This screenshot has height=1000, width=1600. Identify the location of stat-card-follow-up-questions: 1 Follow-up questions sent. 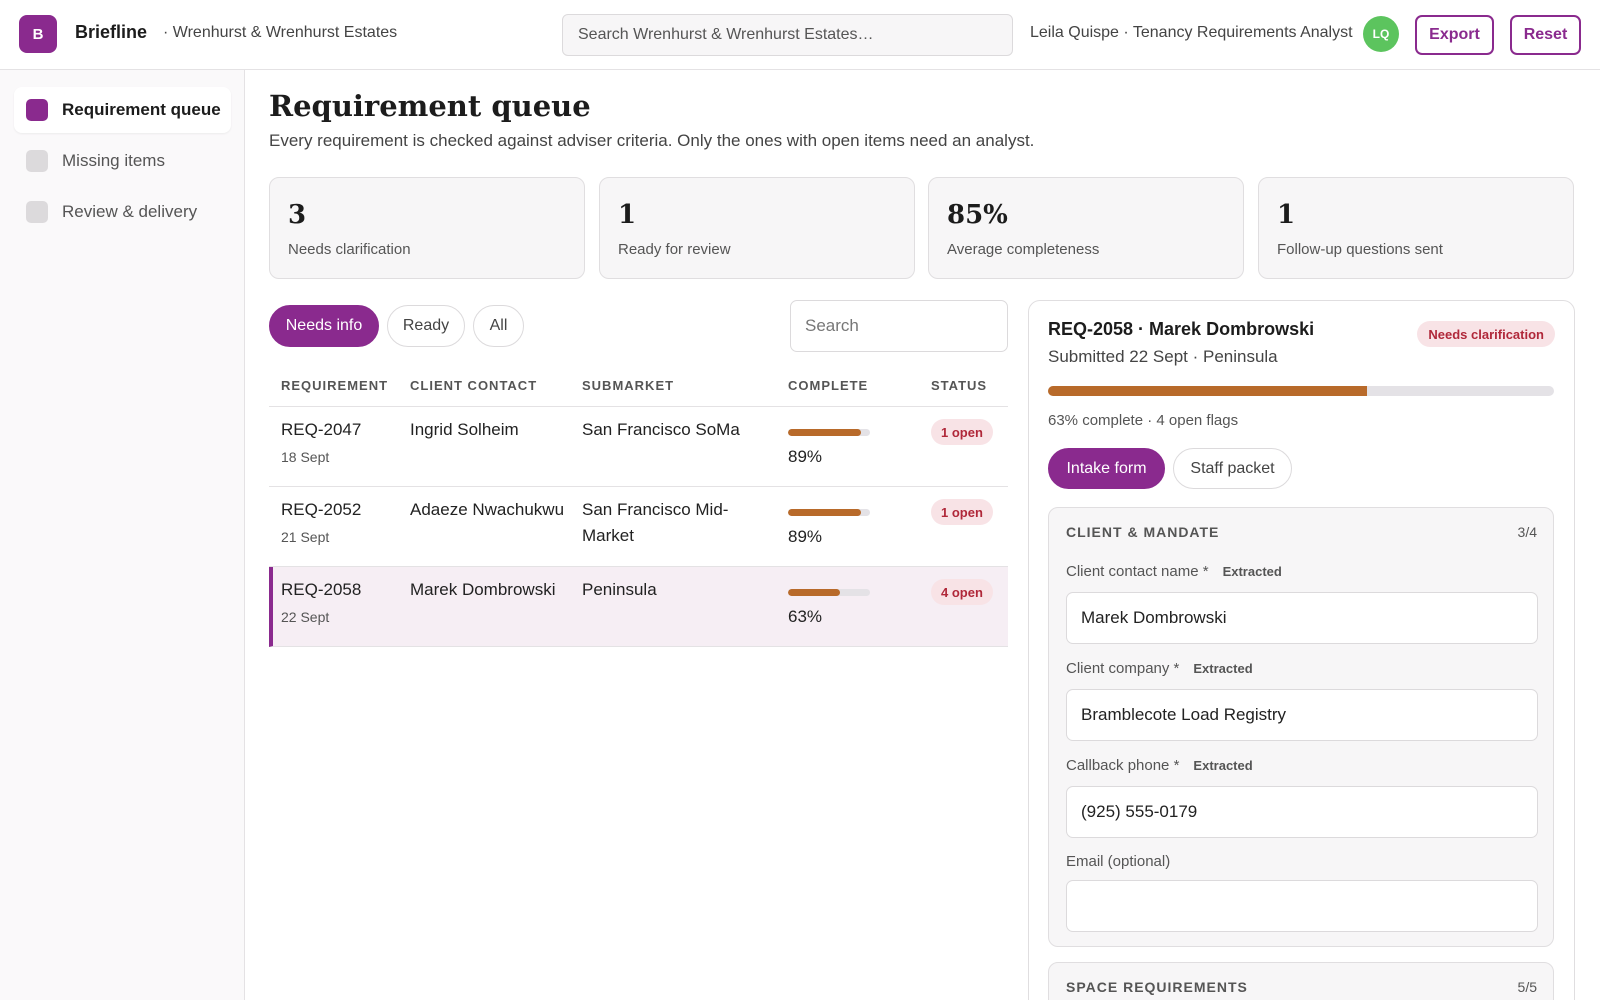
(1416, 228).